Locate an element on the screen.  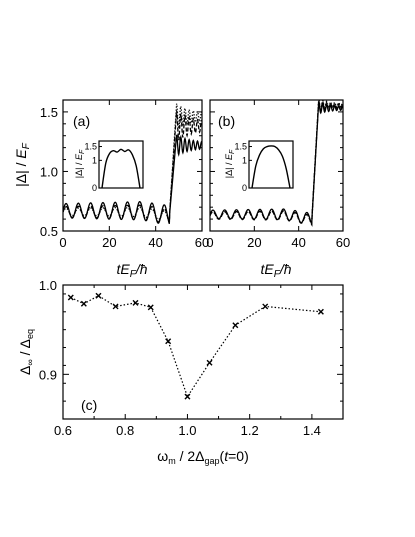
panel-c-connector-line is located at coordinates (195, 347).